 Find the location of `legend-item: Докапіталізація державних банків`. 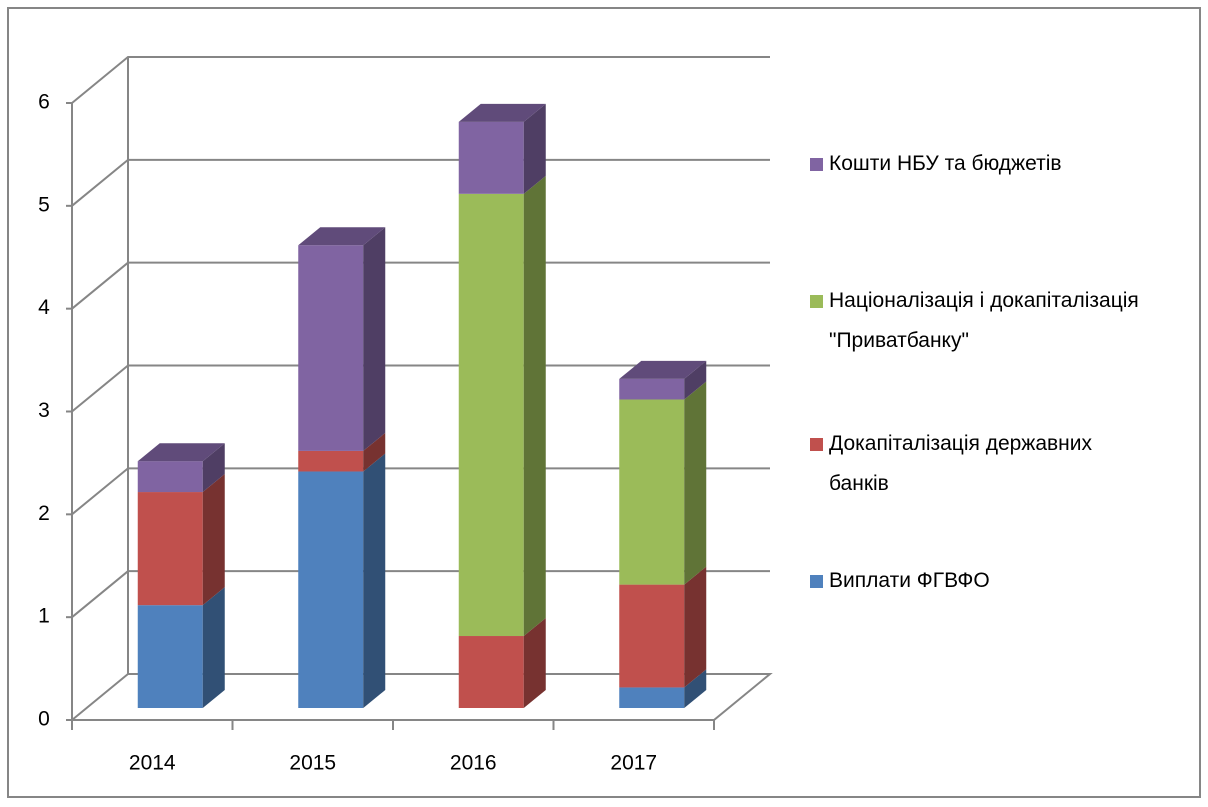

legend-item: Докапіталізація державних банків is located at coordinates (975, 464).